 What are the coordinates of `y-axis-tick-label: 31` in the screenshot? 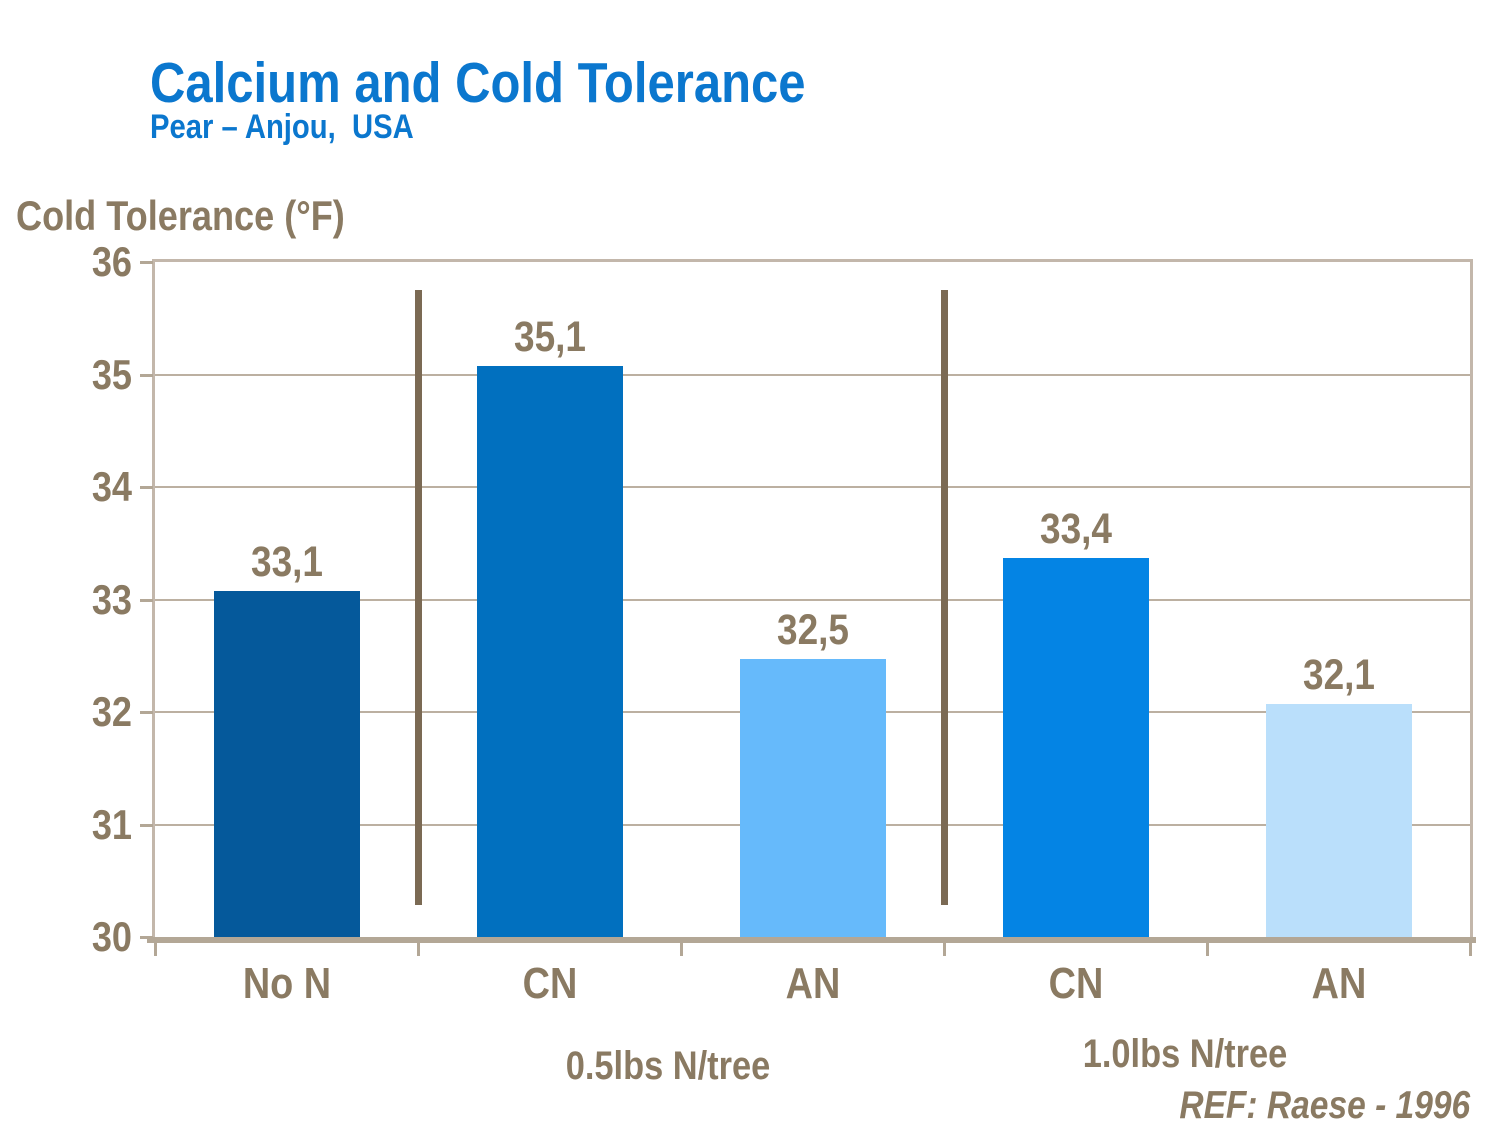 It's located at (111, 824).